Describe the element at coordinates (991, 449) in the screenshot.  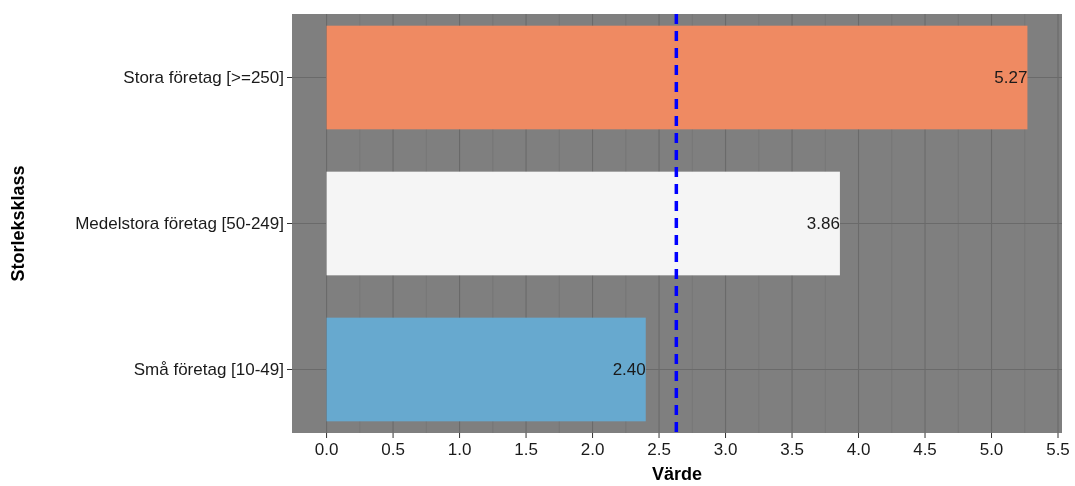
I see `x-tick-label: 5.0` at that location.